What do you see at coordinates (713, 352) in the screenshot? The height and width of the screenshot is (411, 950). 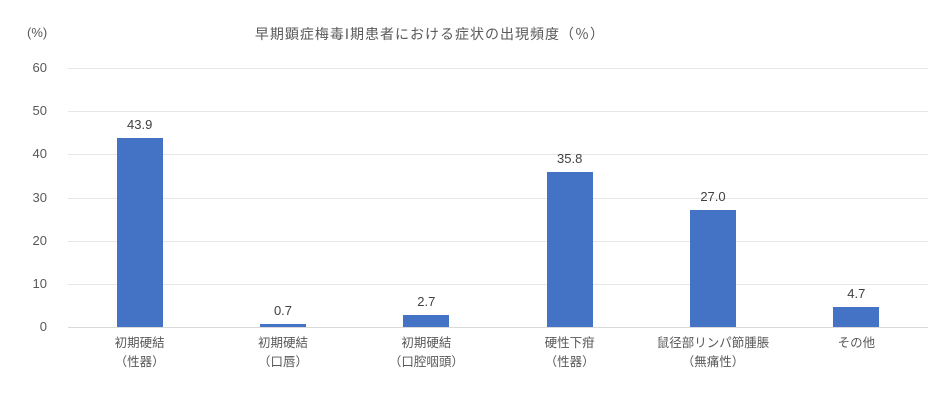 I see `category-label: 鼠径部リンパ節腫脹 （無痛性）` at bounding box center [713, 352].